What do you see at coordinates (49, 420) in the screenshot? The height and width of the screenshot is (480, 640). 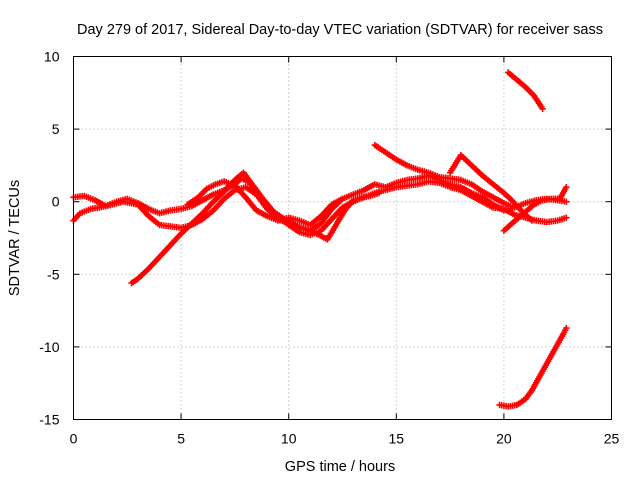 I see `y-tick-label: -15` at bounding box center [49, 420].